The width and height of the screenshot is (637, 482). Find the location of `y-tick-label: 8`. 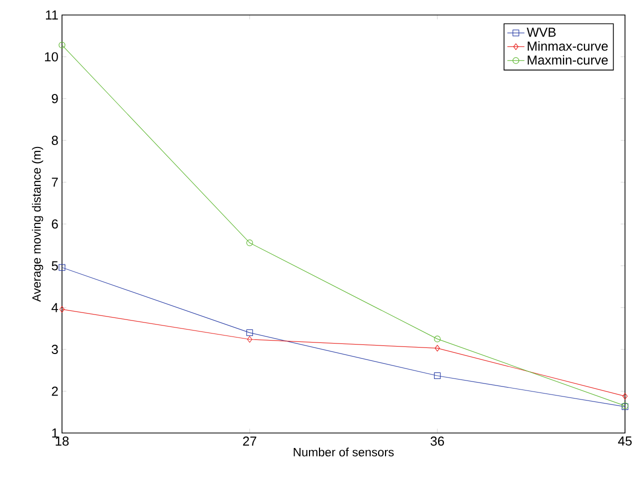

y-tick-label: 8 is located at coordinates (55, 140).